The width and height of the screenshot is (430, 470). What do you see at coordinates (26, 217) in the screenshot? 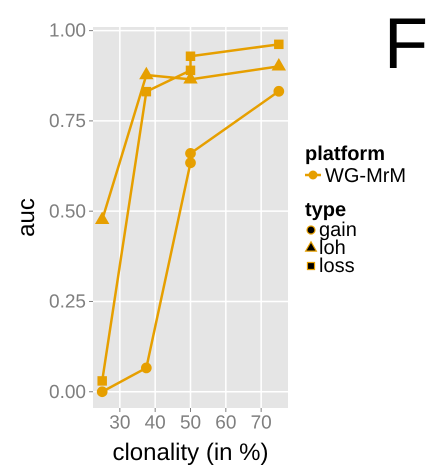
I see `y-axis-title: auc` at bounding box center [26, 217].